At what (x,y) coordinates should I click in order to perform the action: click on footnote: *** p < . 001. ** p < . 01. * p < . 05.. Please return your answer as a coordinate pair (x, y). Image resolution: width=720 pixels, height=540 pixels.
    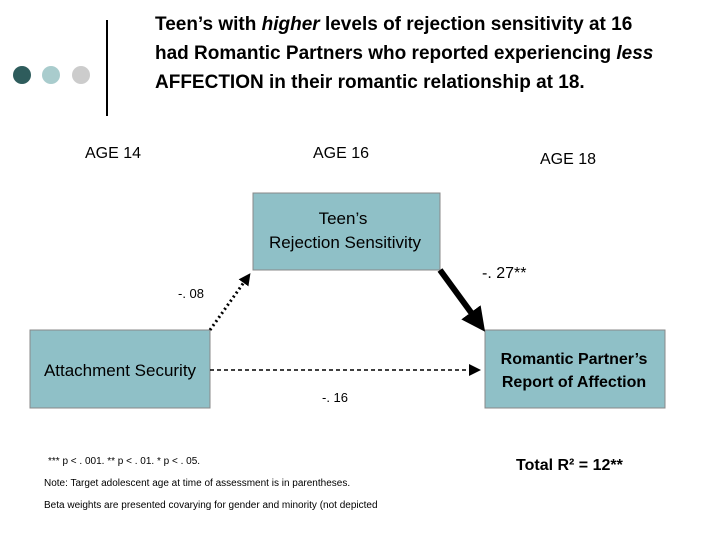
    Looking at the image, I should click on (124, 461).